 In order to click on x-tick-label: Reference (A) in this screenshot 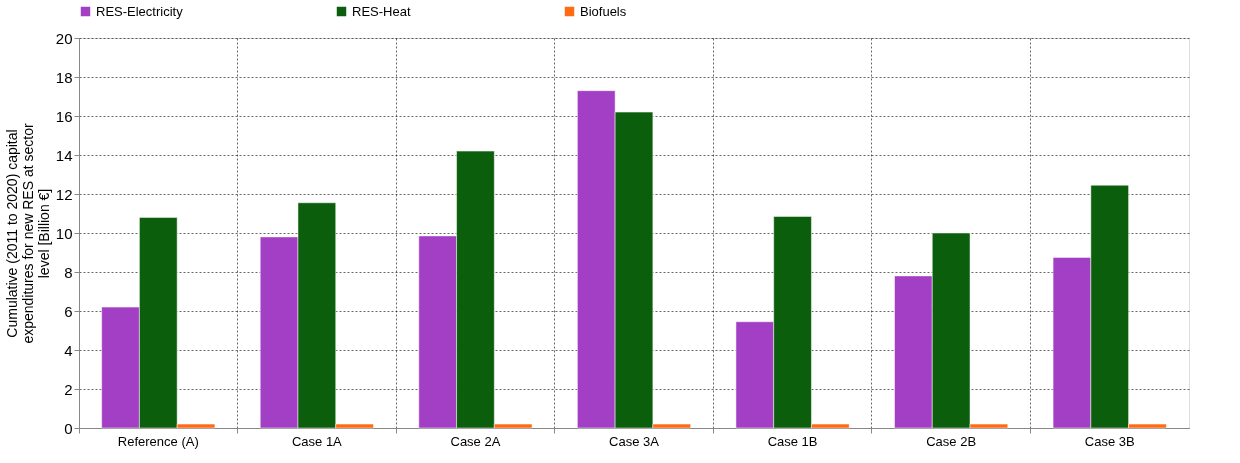, I will do `click(158, 441)`.